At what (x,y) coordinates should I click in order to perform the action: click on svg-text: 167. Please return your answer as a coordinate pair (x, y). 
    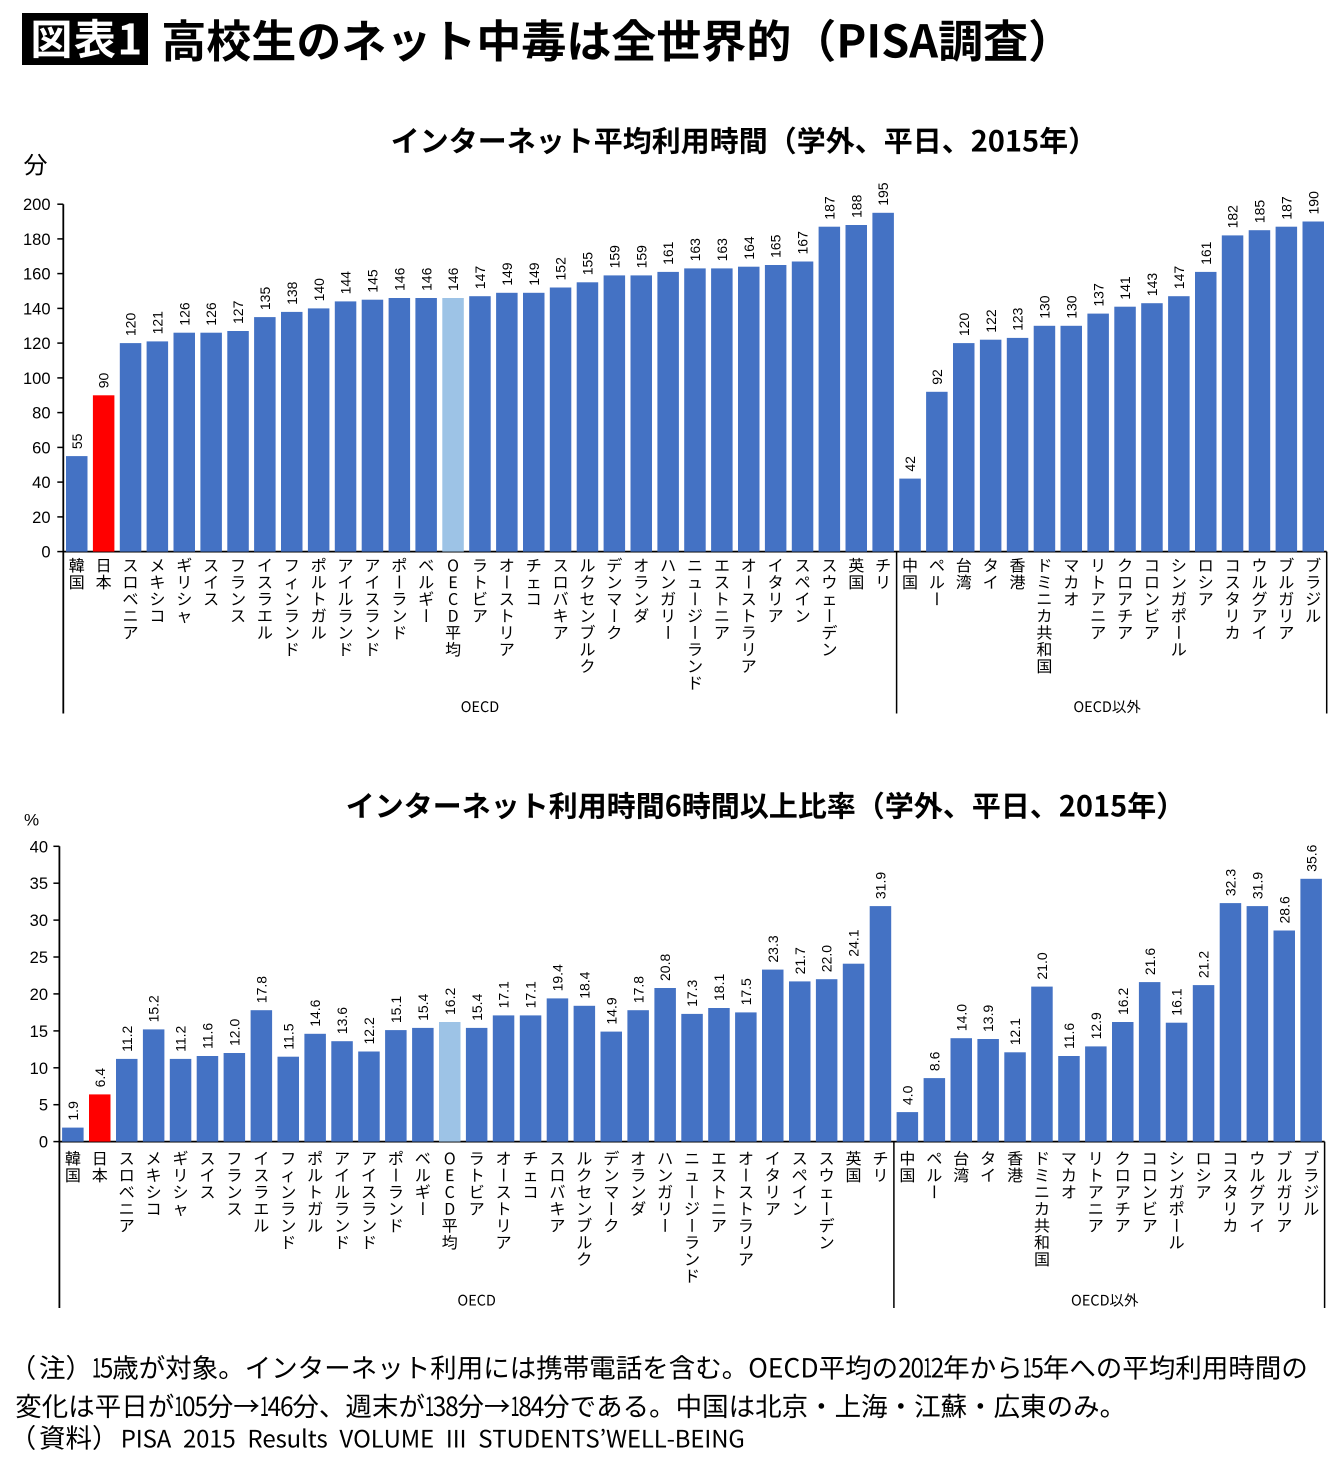
    Looking at the image, I should click on (803, 243).